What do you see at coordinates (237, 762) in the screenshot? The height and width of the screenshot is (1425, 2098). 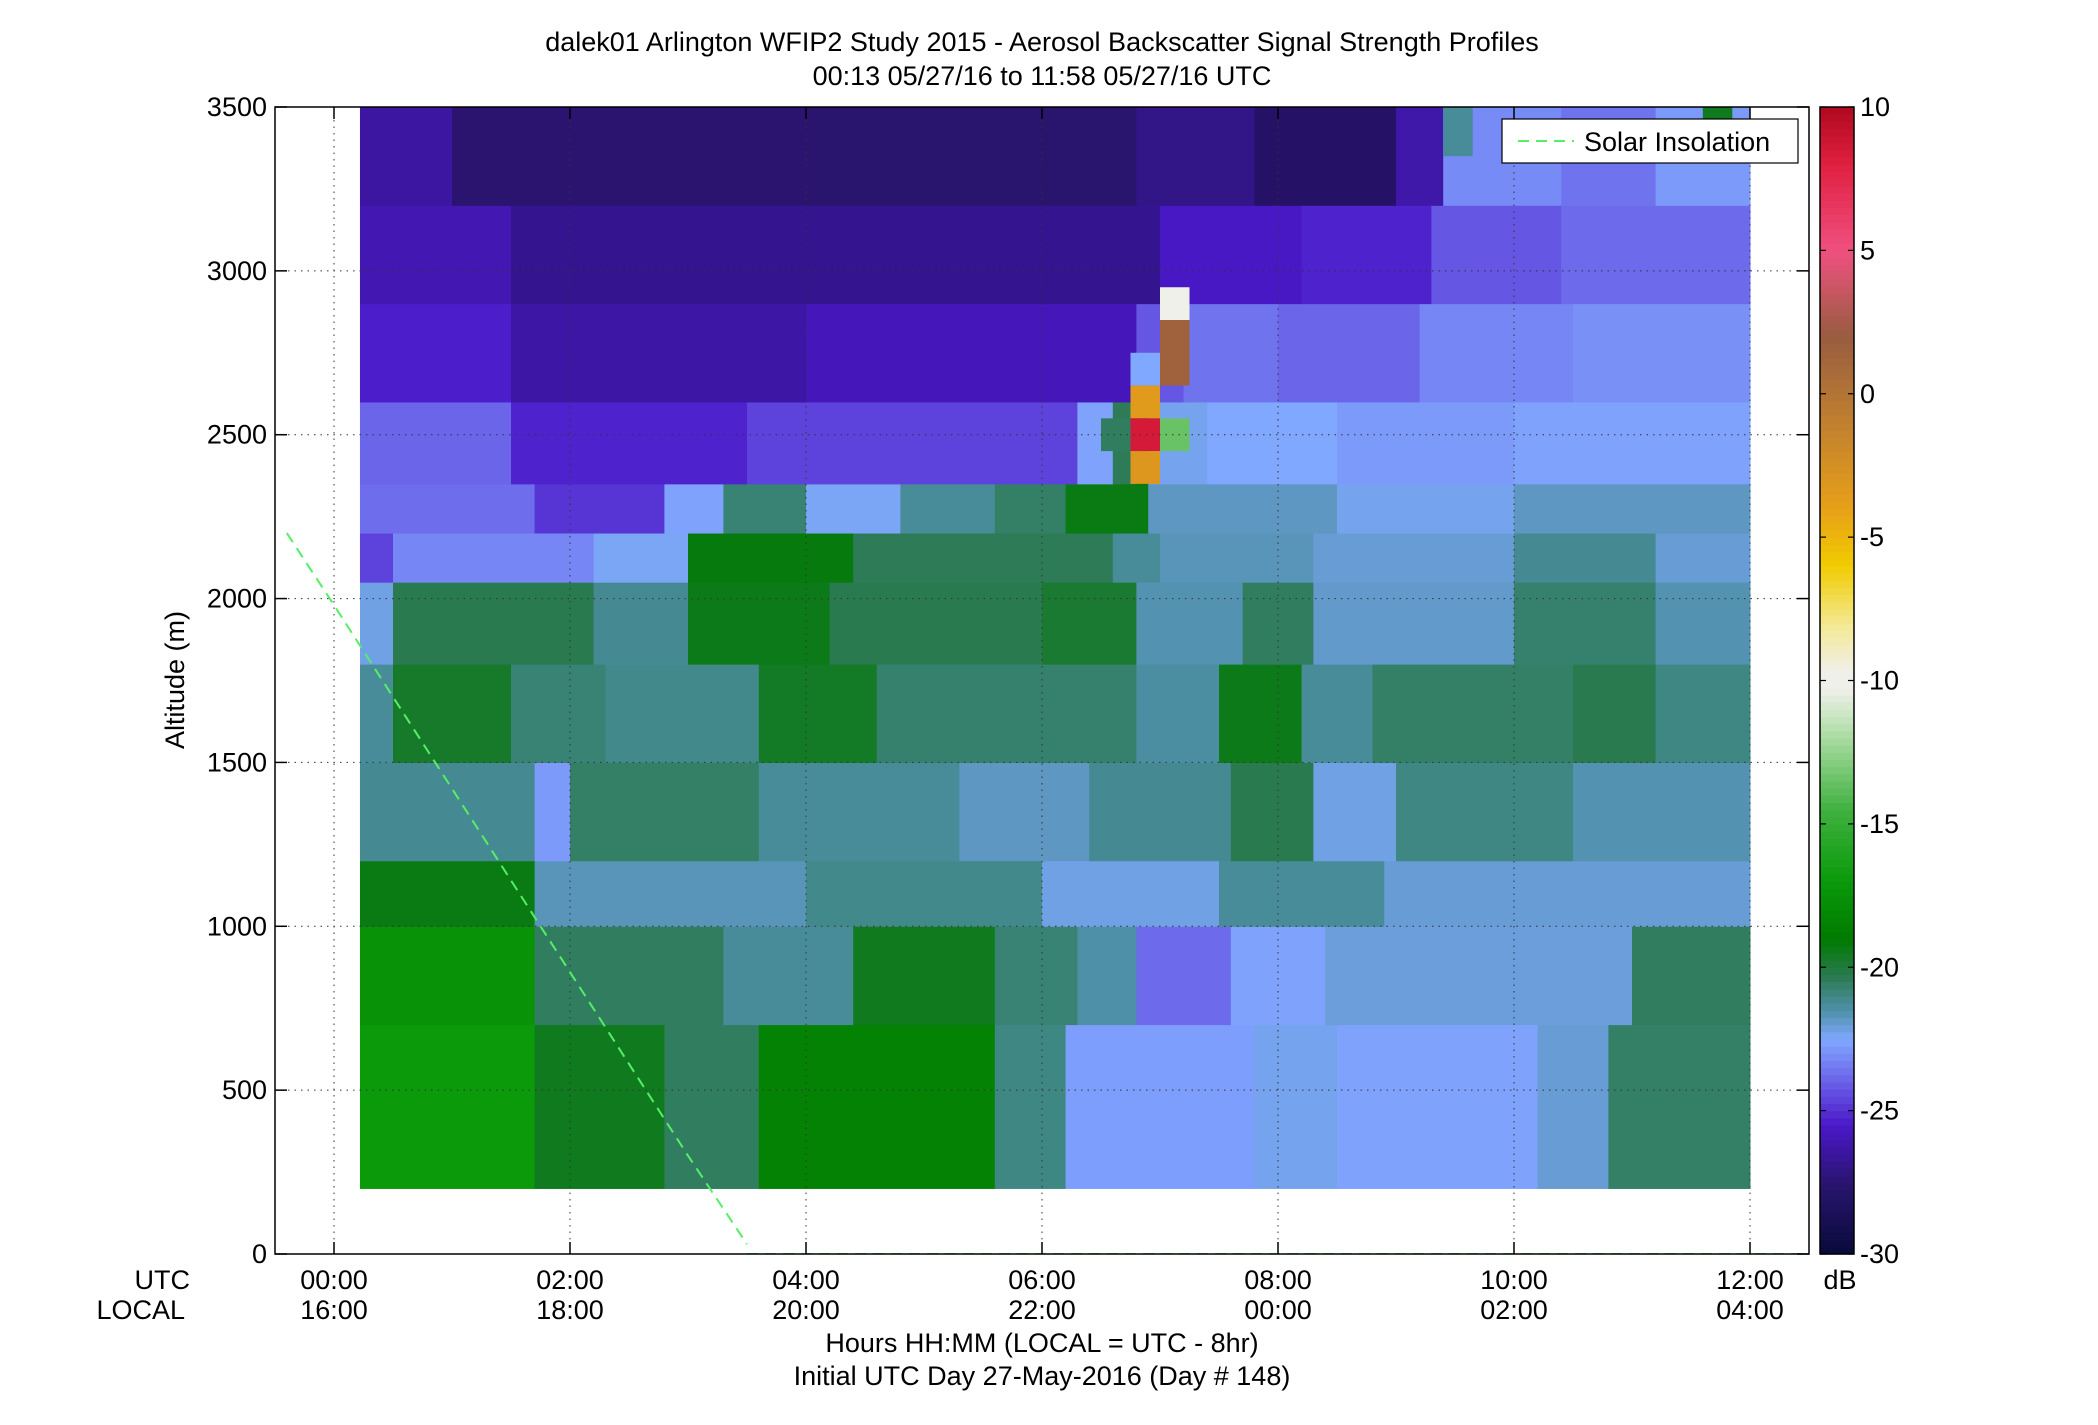 I see `y-tick-label: 1500` at bounding box center [237, 762].